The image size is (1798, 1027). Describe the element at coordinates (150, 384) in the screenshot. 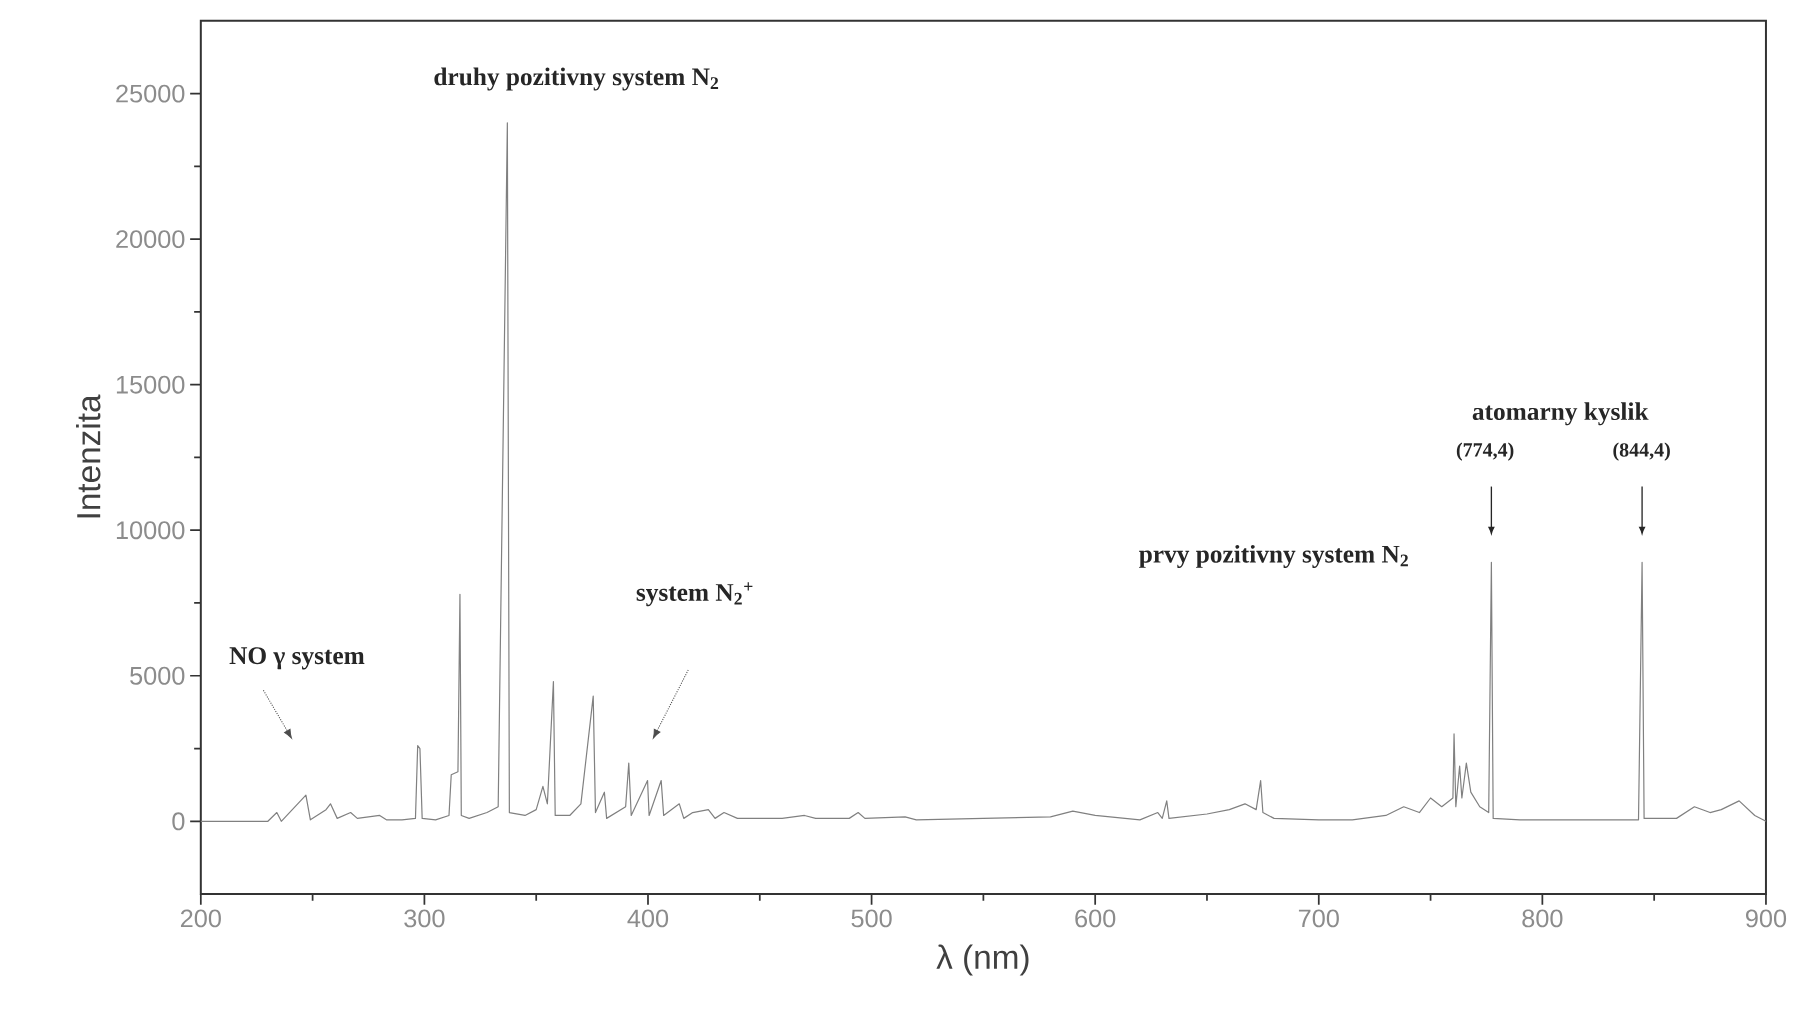

I see `y-tick-label: 15000` at that location.